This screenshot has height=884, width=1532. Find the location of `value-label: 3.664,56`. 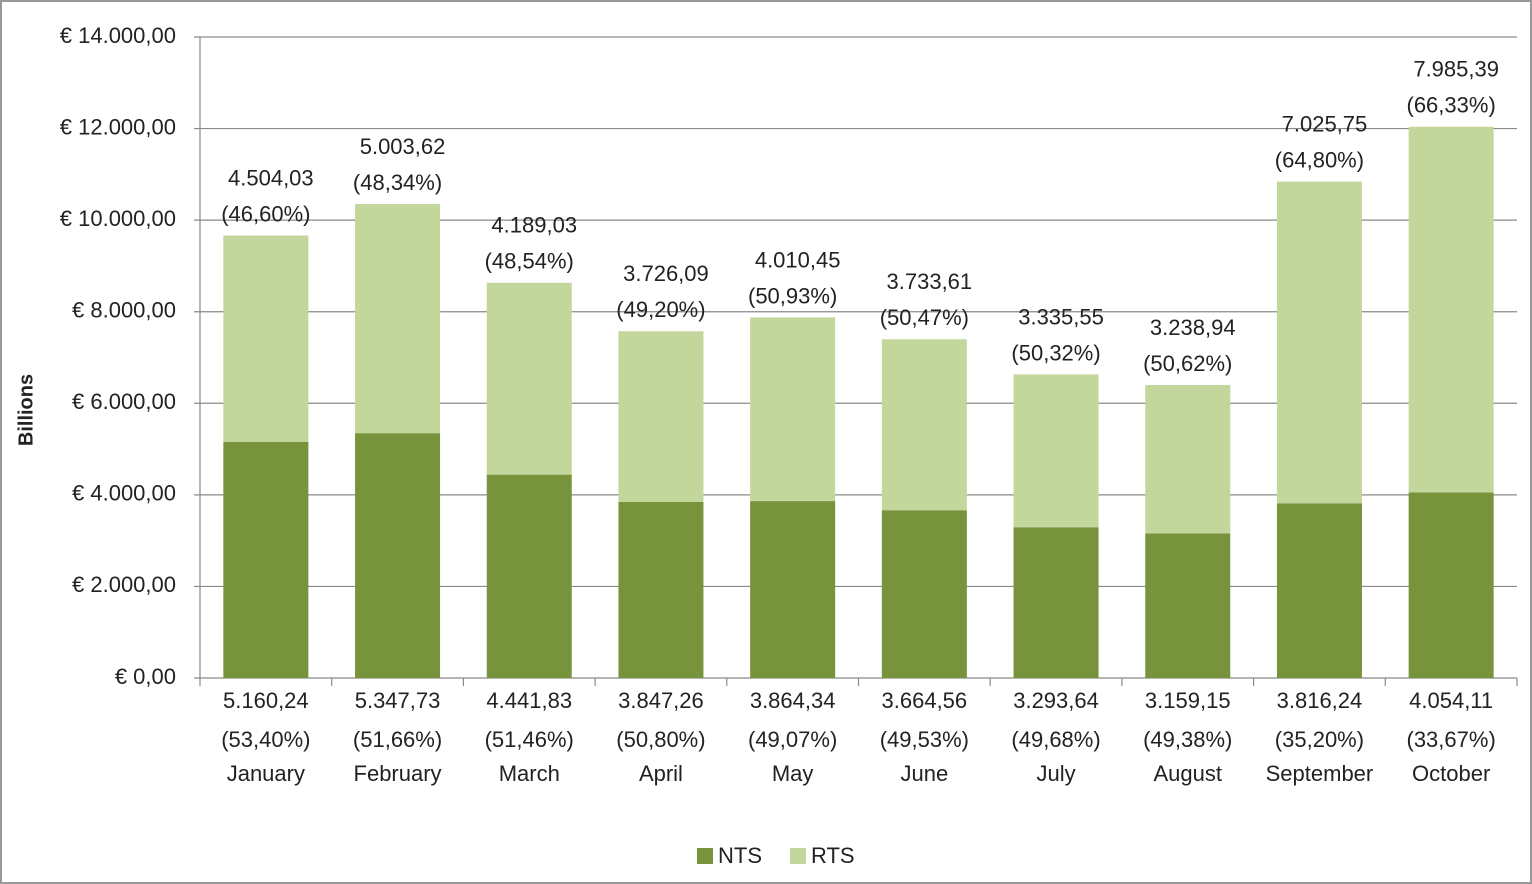

value-label: 3.664,56 is located at coordinates (925, 700).